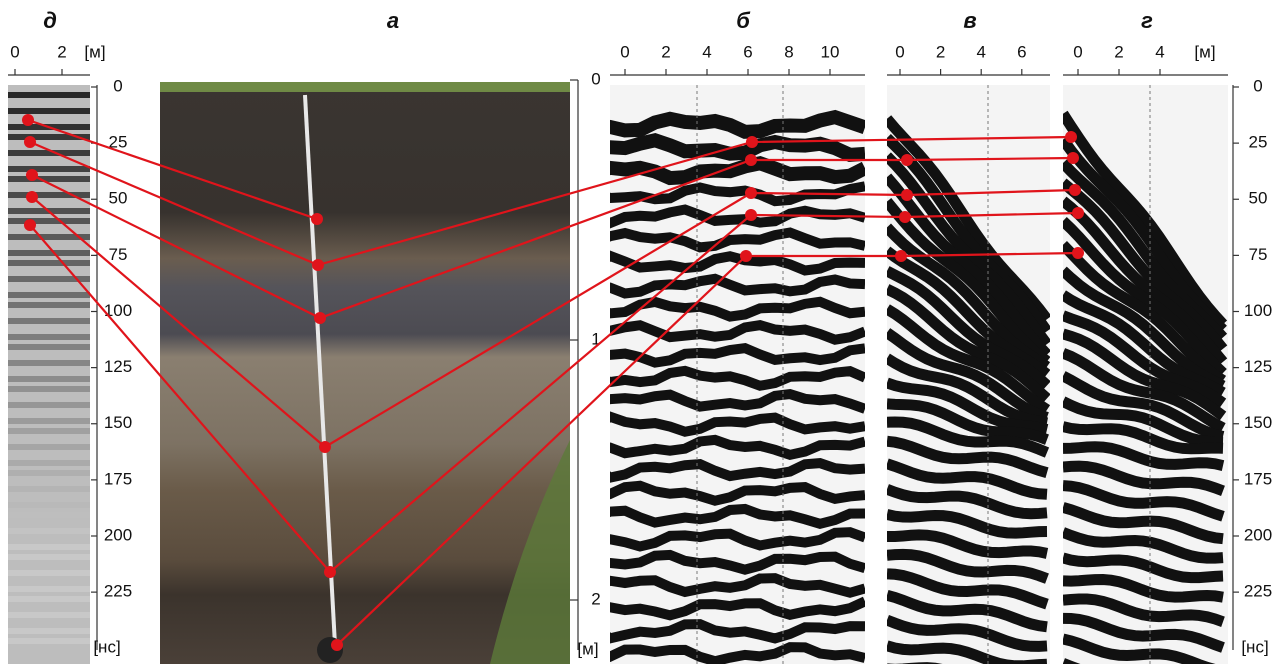 This screenshot has width=1287, height=669. Describe the element at coordinates (61, 51) in the screenshot. I see `x-tick-label: 2` at that location.